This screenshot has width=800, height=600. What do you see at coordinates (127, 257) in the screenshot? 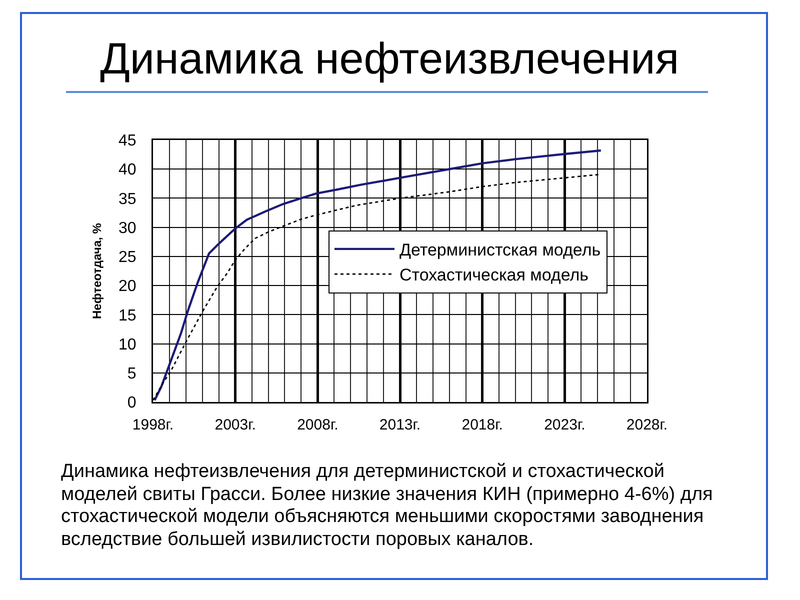
I see `y-tick-label: 25` at bounding box center [127, 257].